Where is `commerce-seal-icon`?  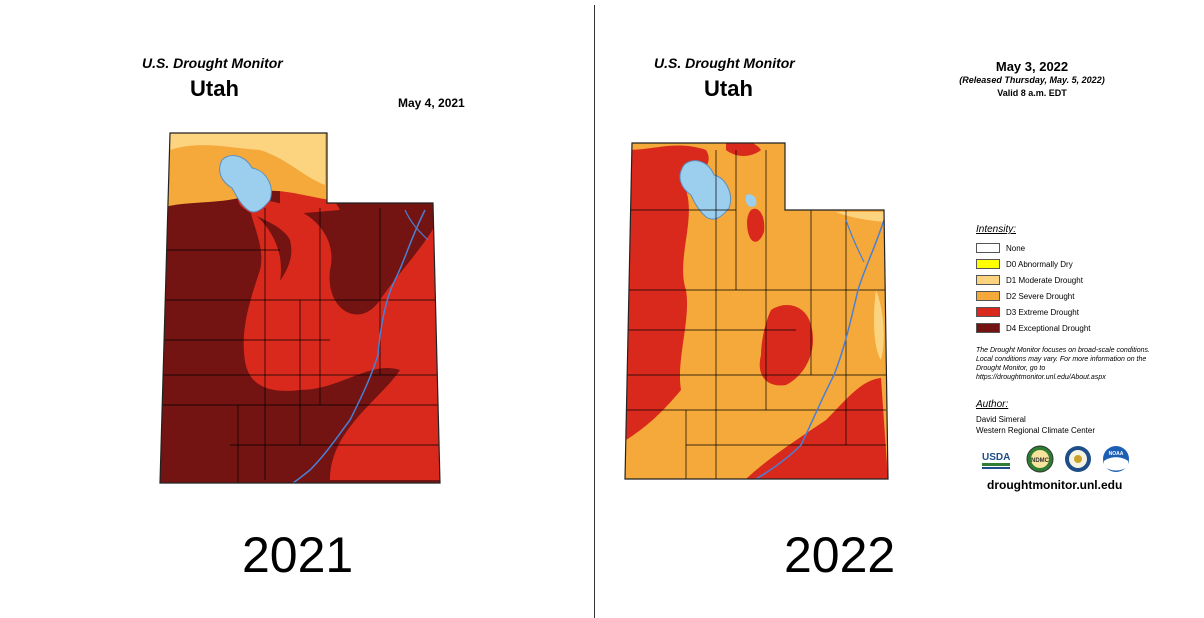
commerce-seal-icon is located at coordinates (1078, 459).